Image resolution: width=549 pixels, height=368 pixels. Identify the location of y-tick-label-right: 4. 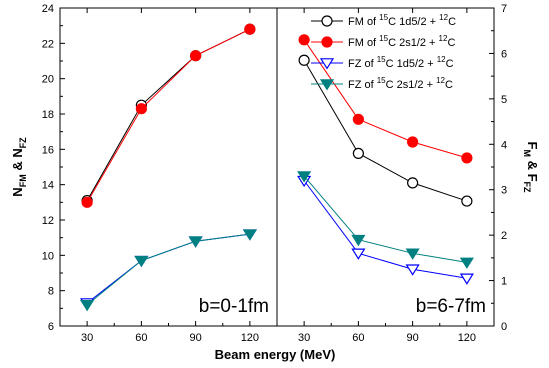
(504, 145).